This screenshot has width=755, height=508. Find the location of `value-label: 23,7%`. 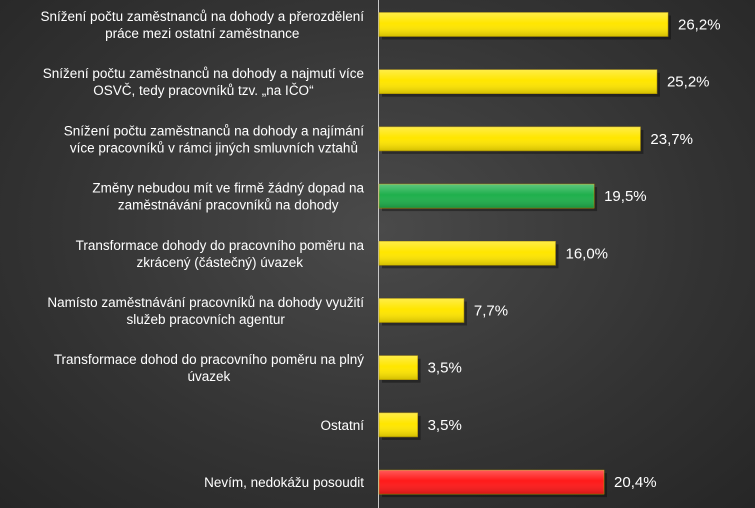

value-label: 23,7% is located at coordinates (671, 139).